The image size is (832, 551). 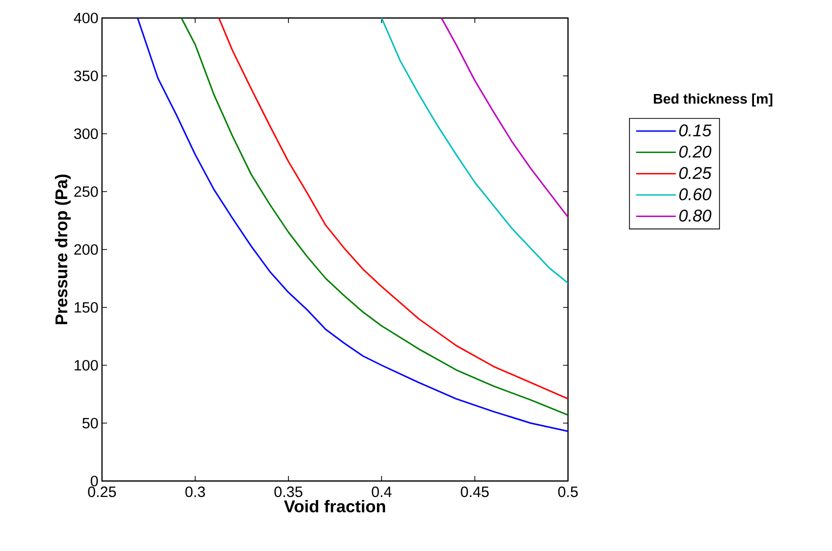 What do you see at coordinates (86, 307) in the screenshot?
I see `y-tick-label: 150` at bounding box center [86, 307].